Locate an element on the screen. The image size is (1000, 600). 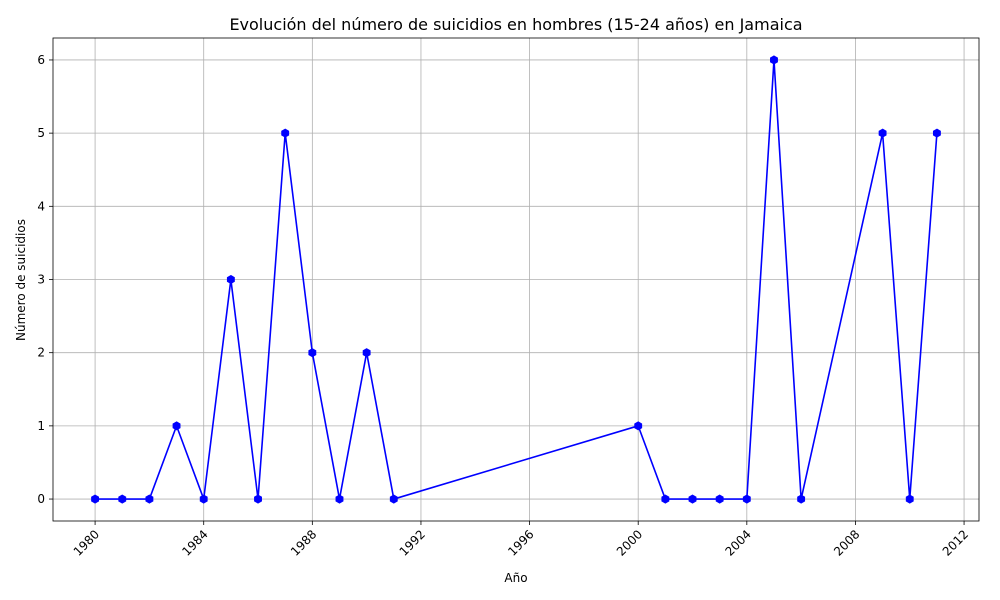
y-axis: 0 1 2 3 4 5 6 is located at coordinates (45, 279).